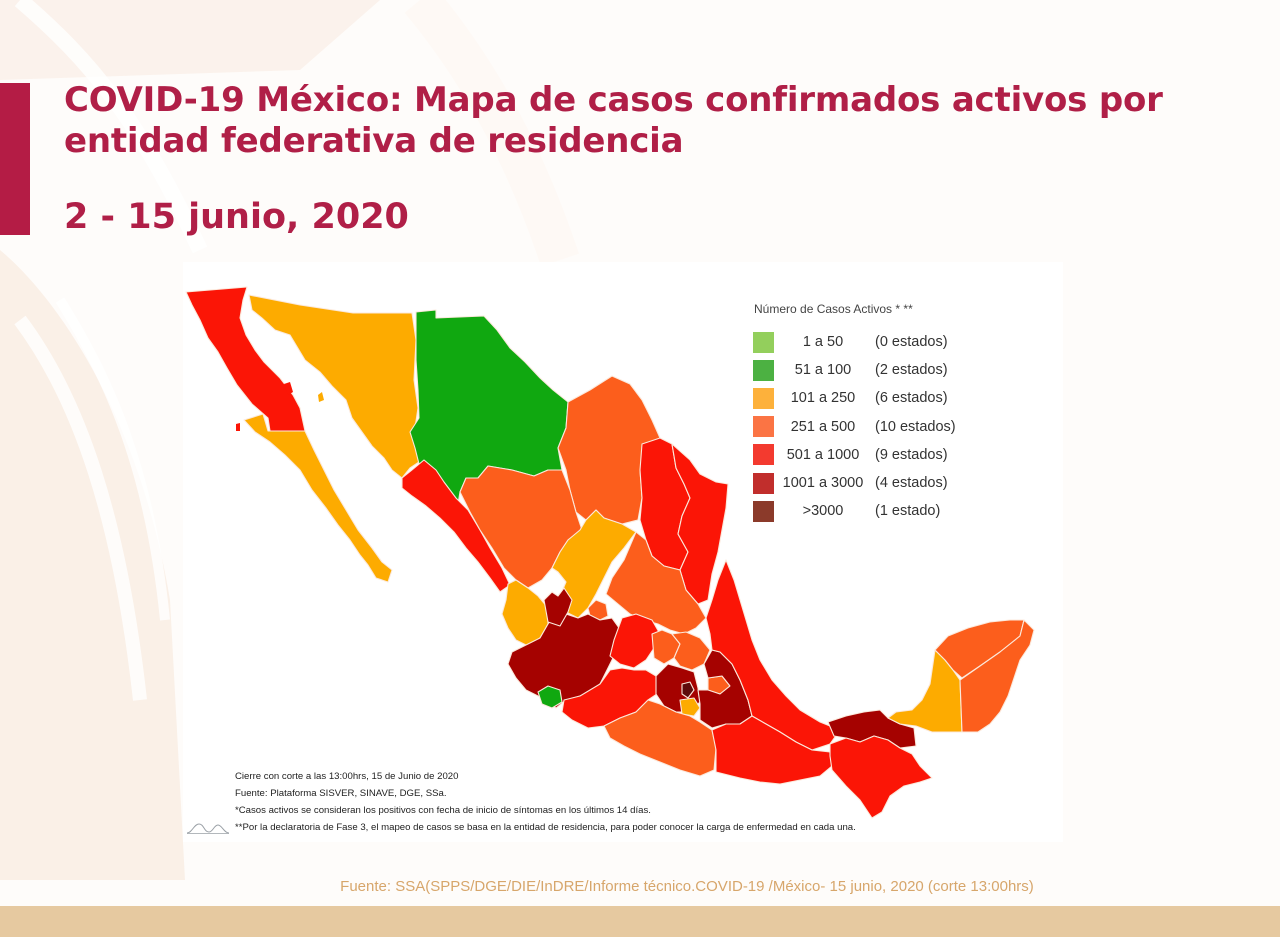 The width and height of the screenshot is (1280, 937). I want to click on legend-range: 251 a 500, so click(823, 426).